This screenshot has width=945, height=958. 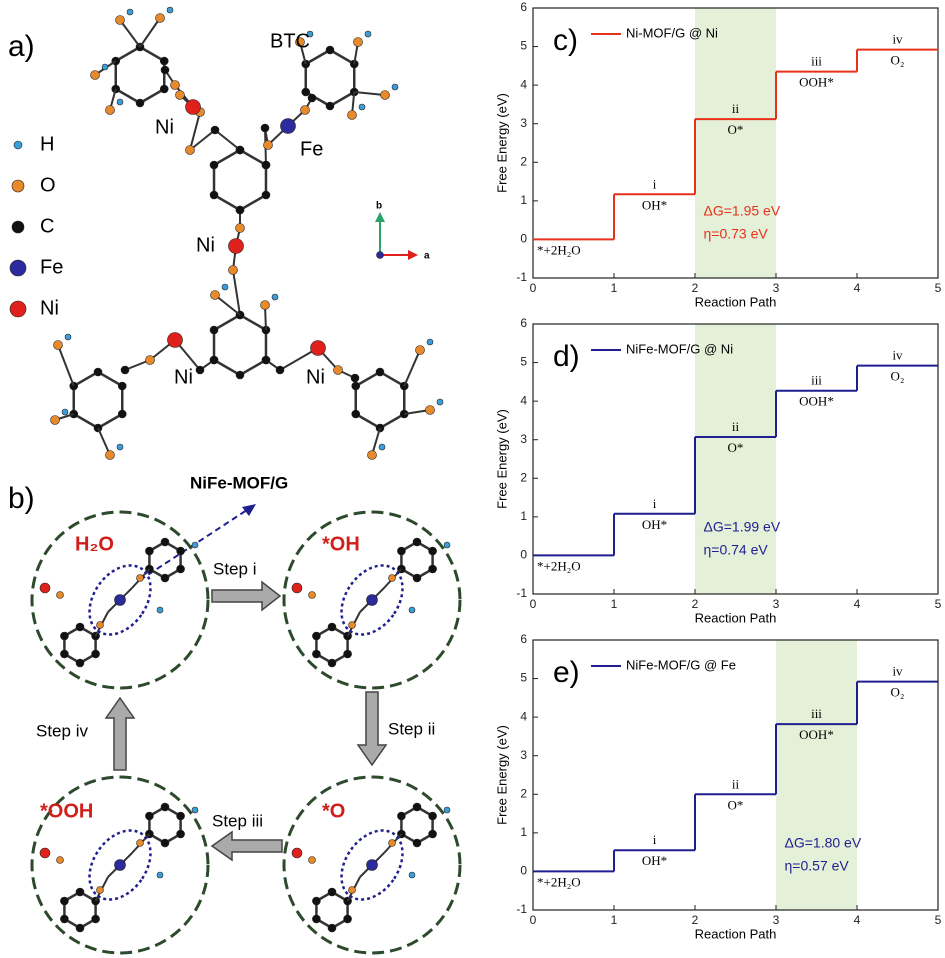 I want to click on active-site, so click(x=120, y=600).